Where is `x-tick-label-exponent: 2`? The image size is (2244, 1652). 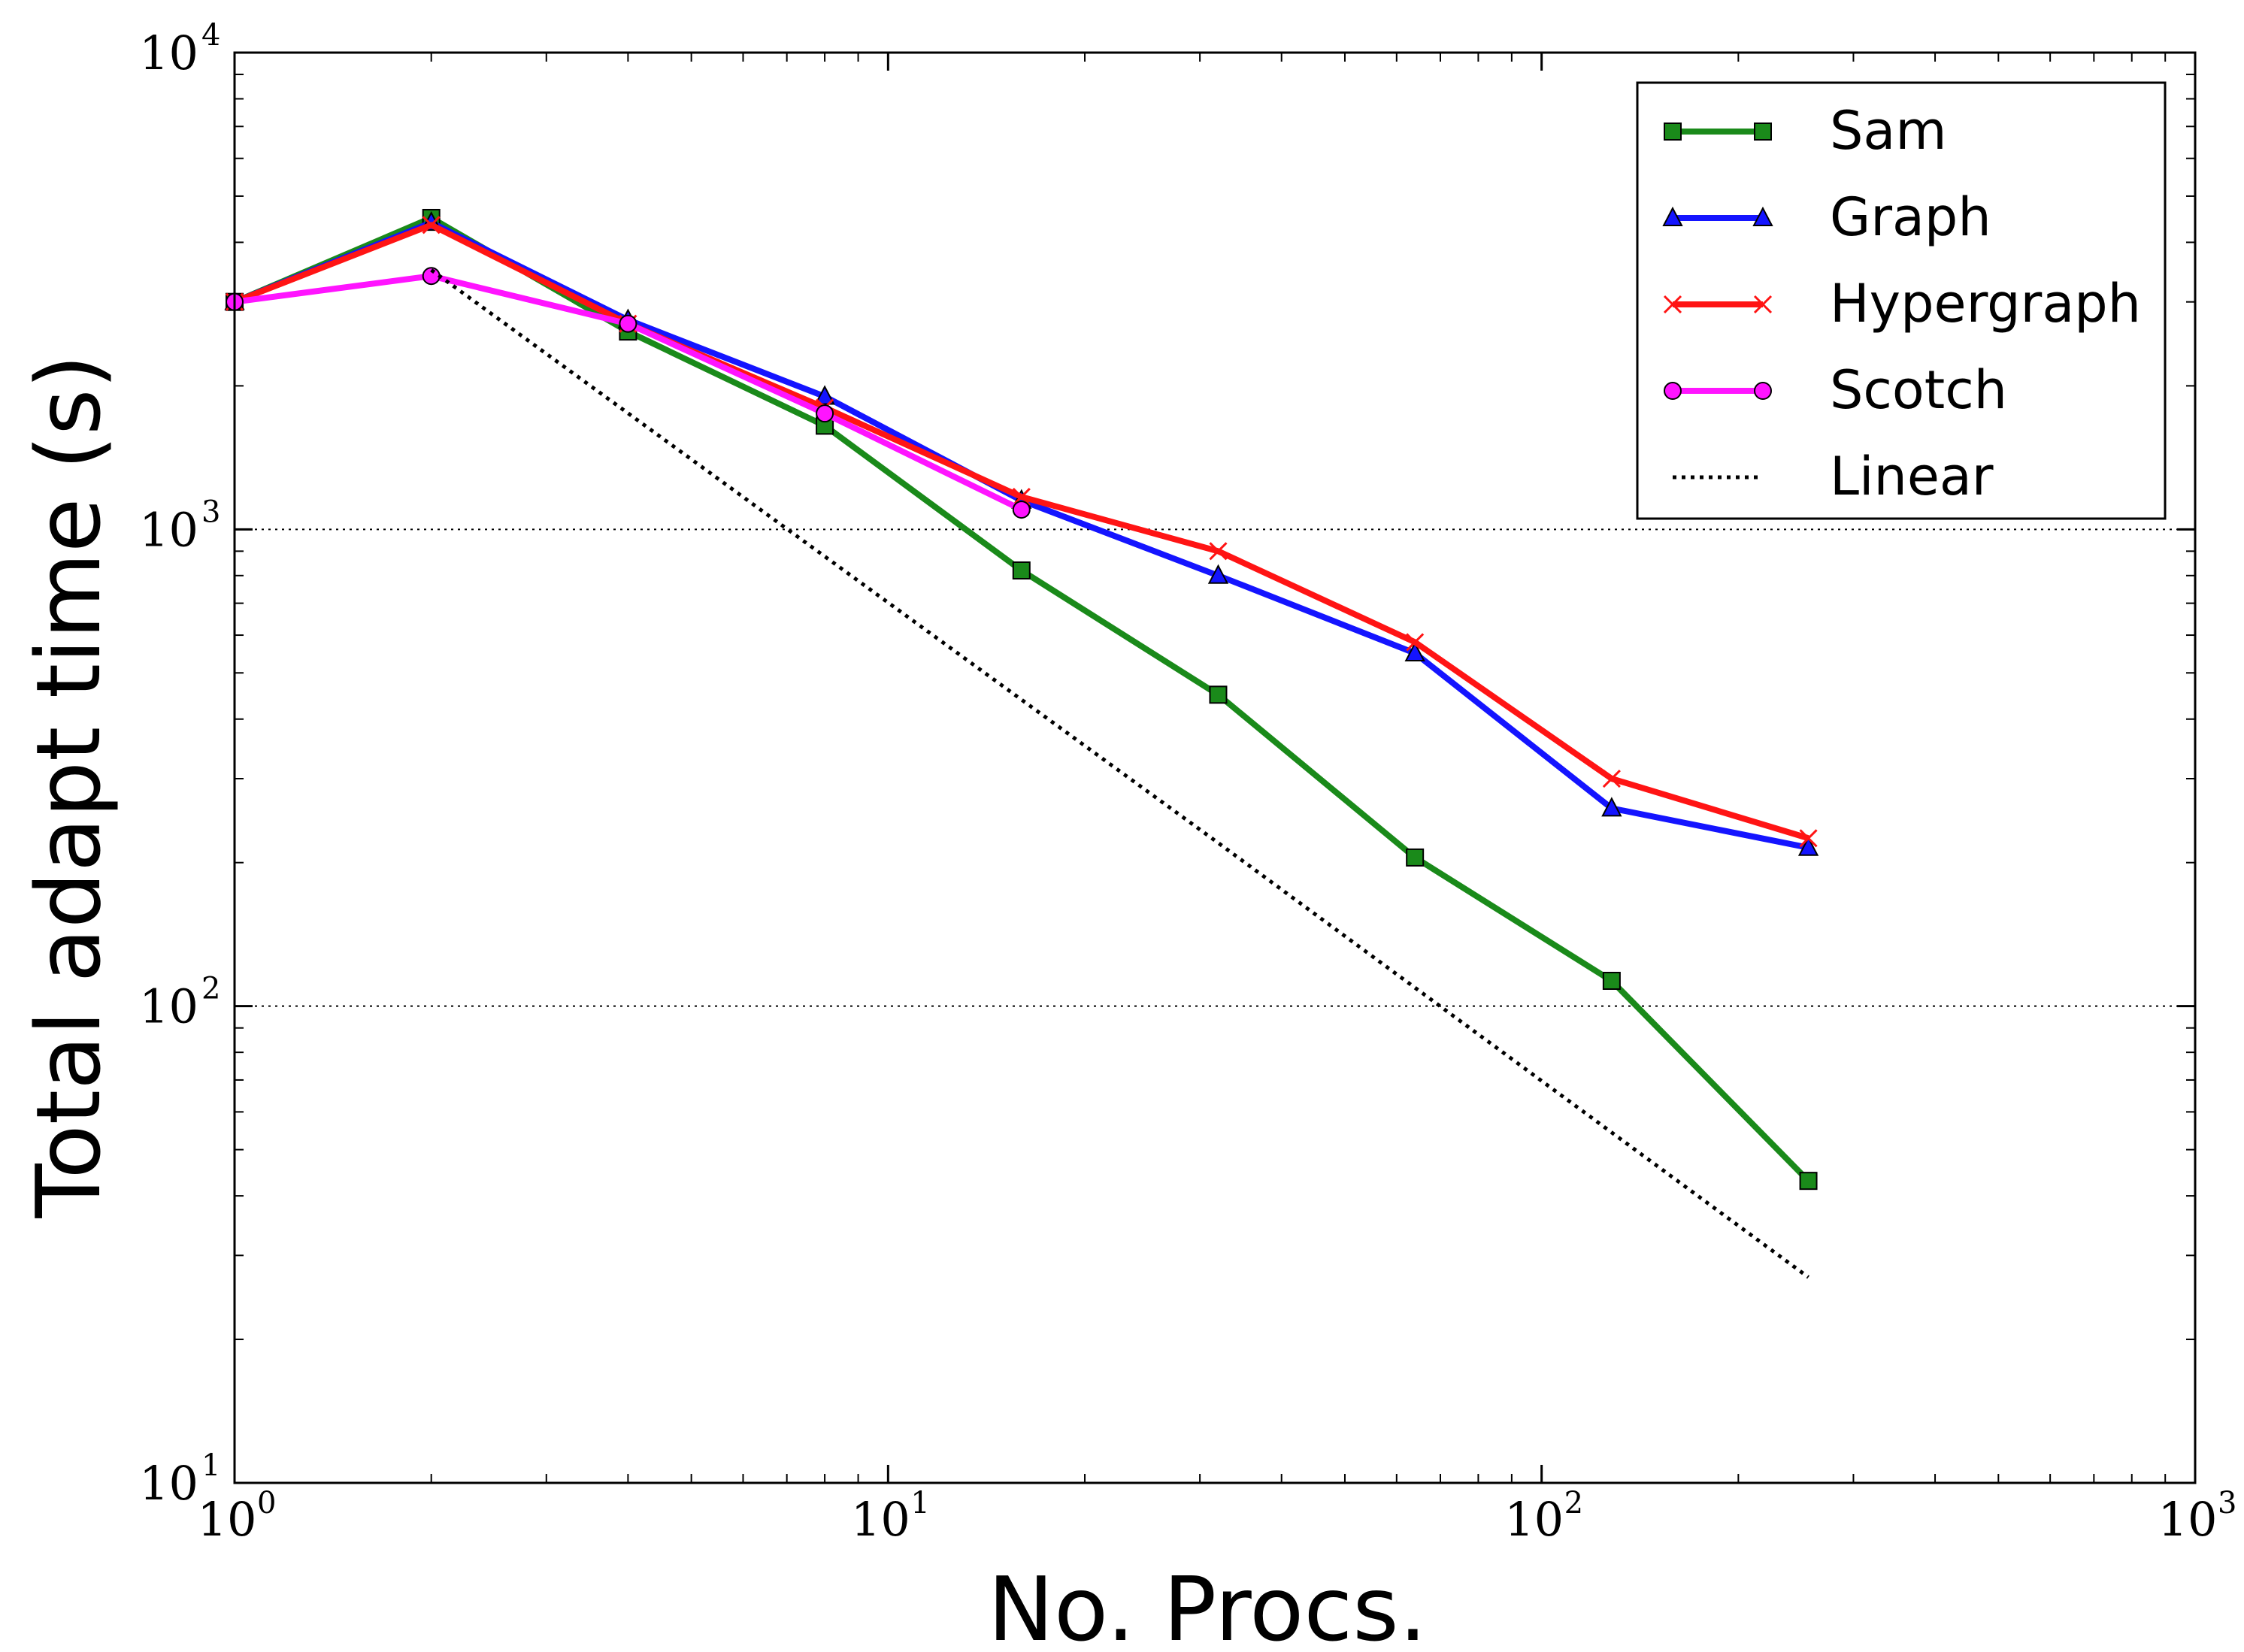 x-tick-label-exponent: 2 is located at coordinates (1574, 1503).